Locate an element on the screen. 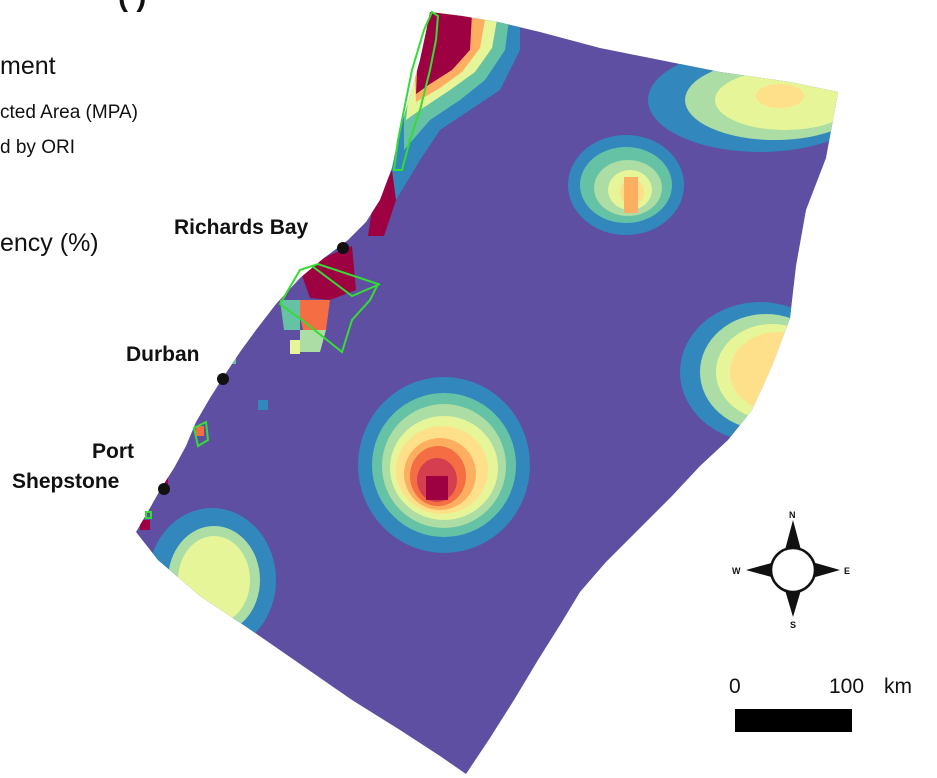 This screenshot has width=937, height=778. legend-item-mpa: cted Area (MPA) is located at coordinates (69, 112).